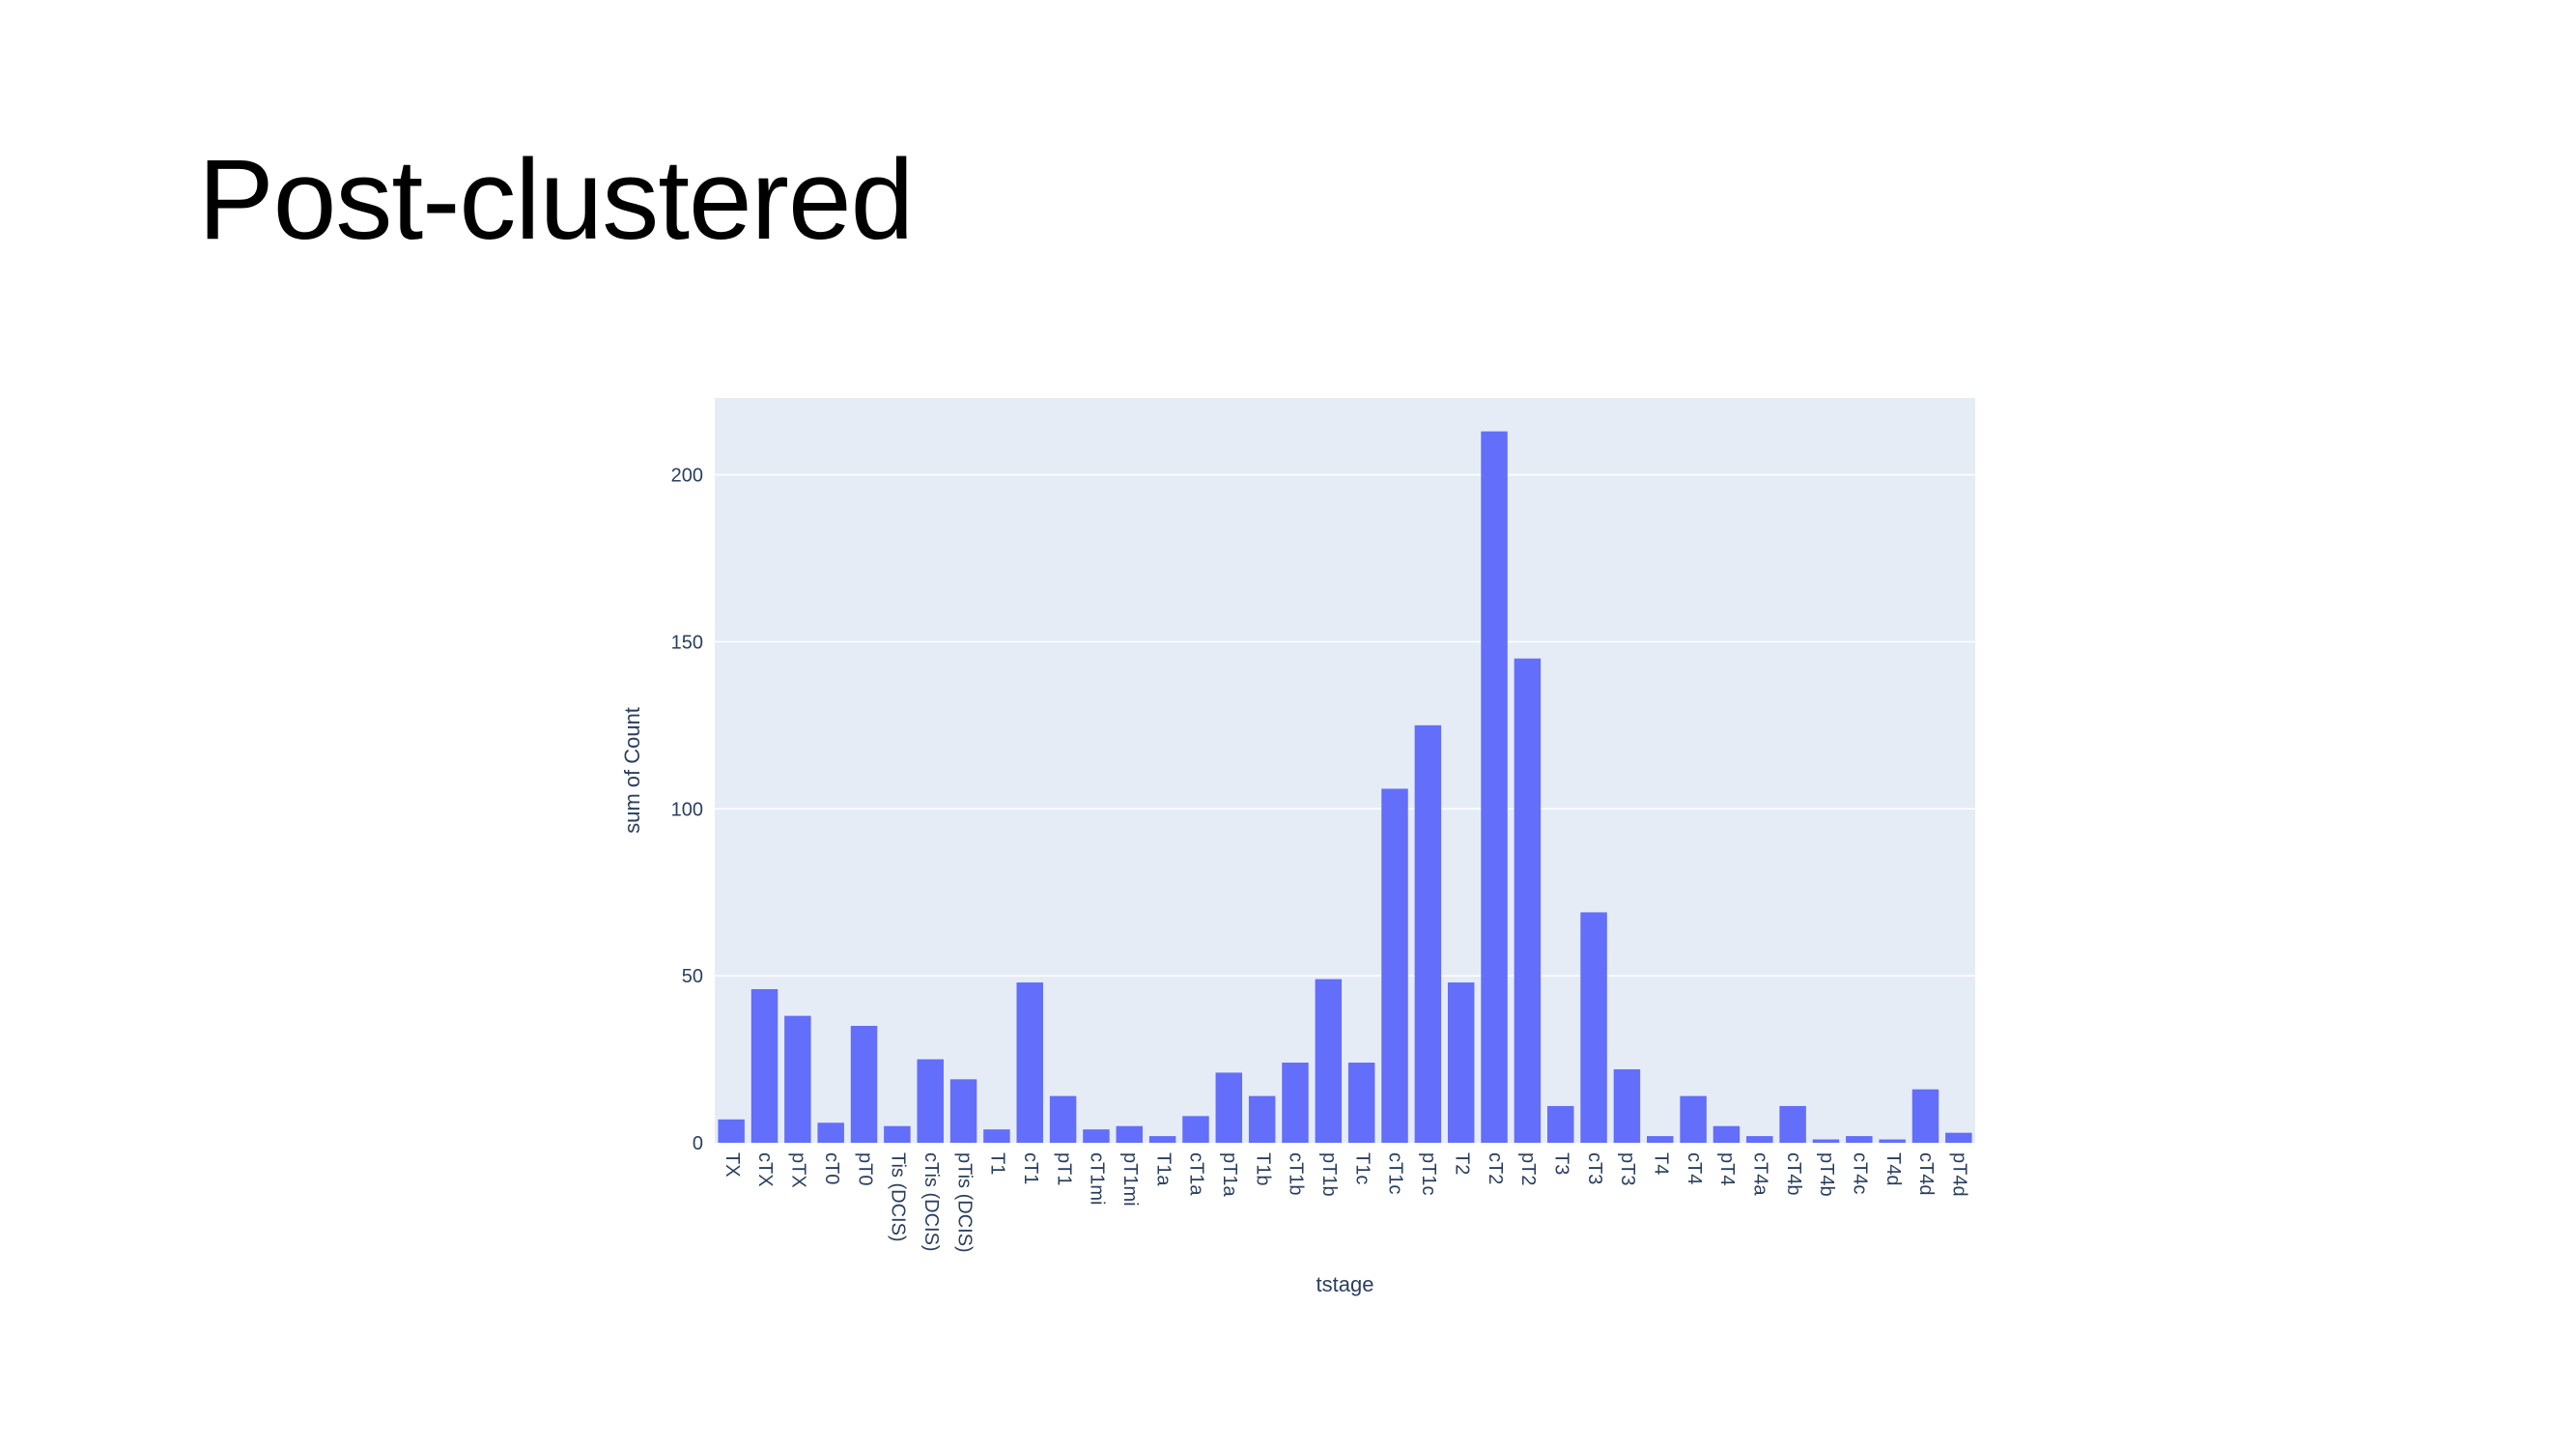 This screenshot has height=1449, width=2576. I want to click on x-tick-label: pT4, so click(1727, 1168).